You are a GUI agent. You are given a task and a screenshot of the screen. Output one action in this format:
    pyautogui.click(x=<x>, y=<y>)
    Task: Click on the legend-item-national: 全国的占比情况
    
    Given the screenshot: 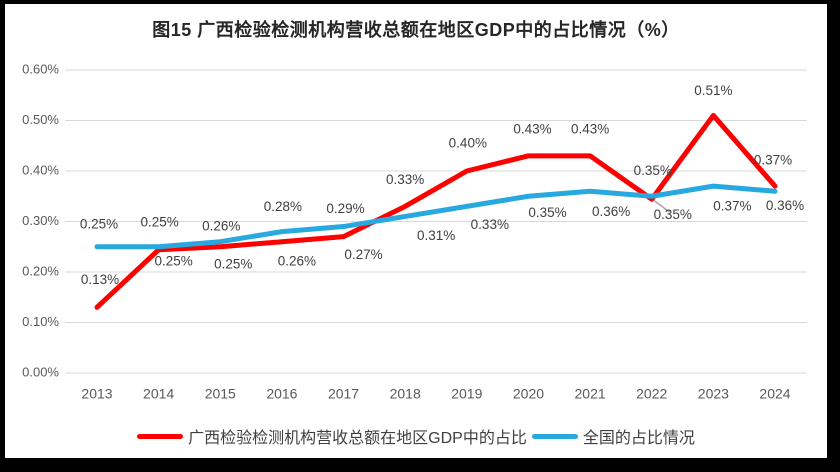 What is the action you would take?
    pyautogui.click(x=613, y=436)
    